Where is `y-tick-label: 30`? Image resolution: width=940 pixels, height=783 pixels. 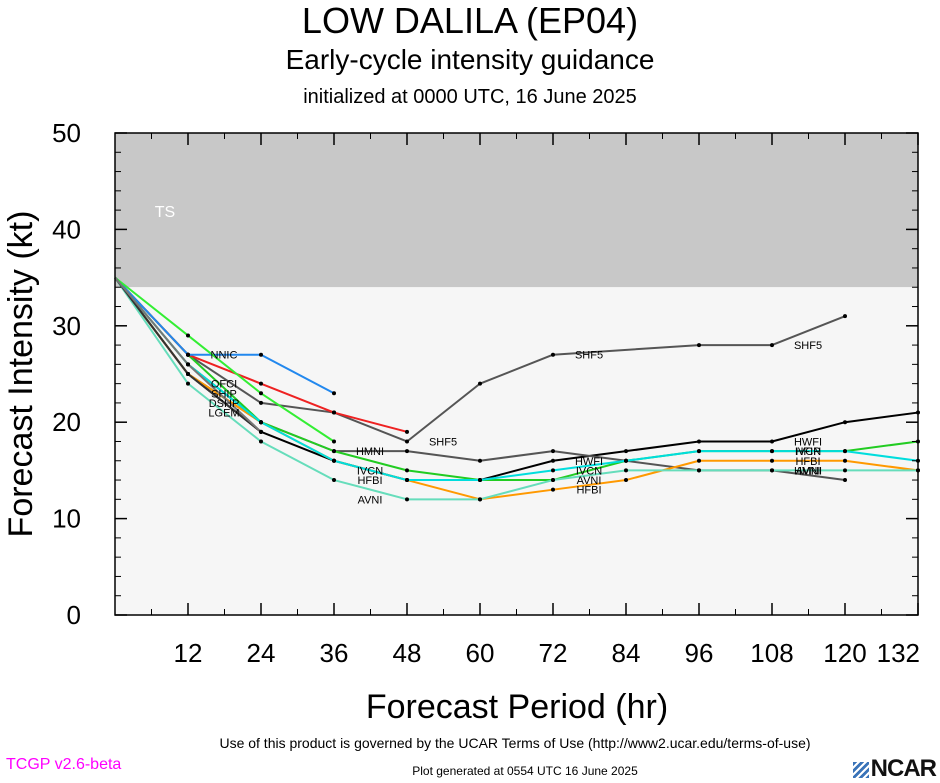 y-tick-label: 30 is located at coordinates (66, 326).